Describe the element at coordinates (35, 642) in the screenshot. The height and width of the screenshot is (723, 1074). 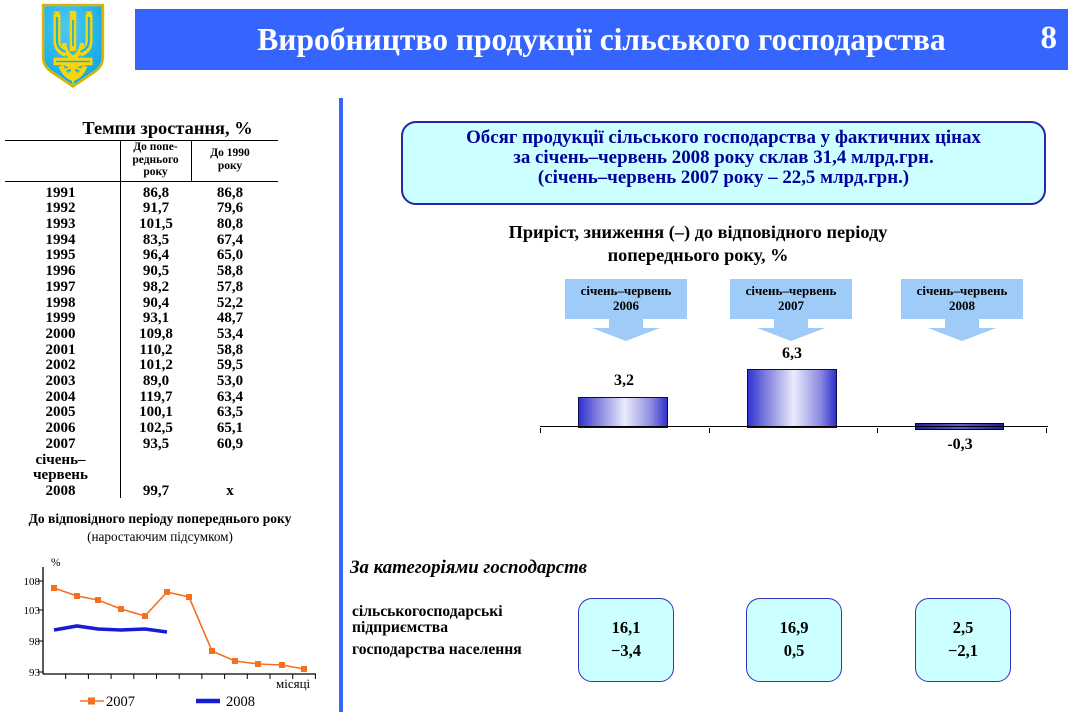
I see `svg-text: 98` at that location.